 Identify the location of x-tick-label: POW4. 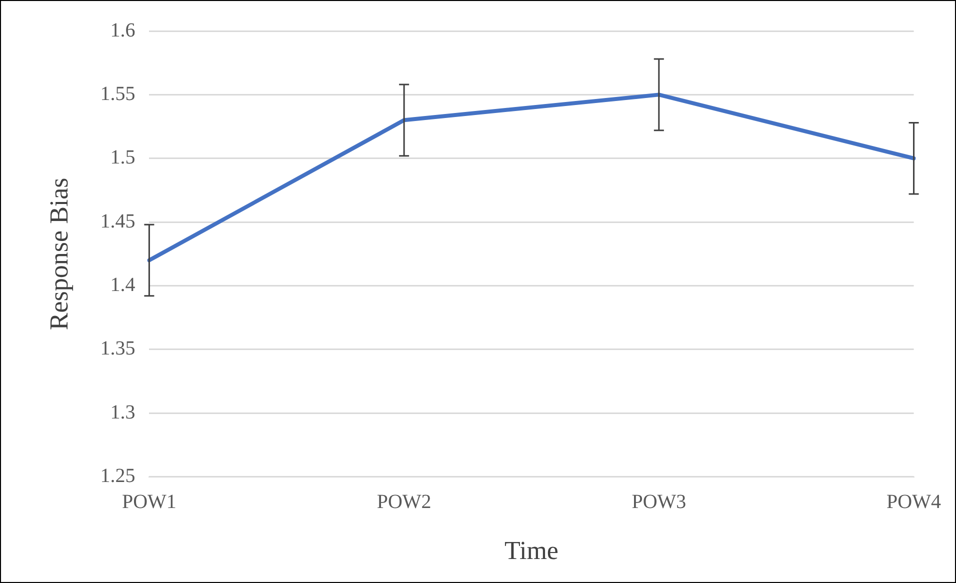
(914, 502).